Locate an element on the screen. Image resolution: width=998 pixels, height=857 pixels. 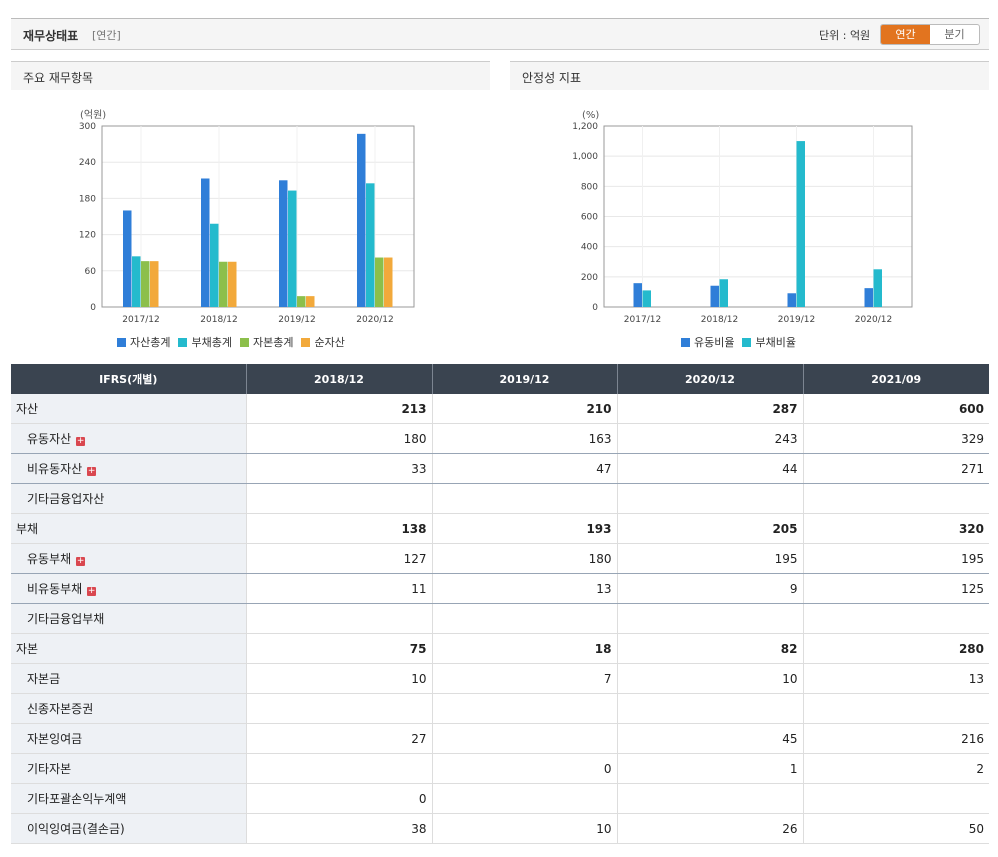
y-tick-label: 800 is located at coordinates (589, 187).